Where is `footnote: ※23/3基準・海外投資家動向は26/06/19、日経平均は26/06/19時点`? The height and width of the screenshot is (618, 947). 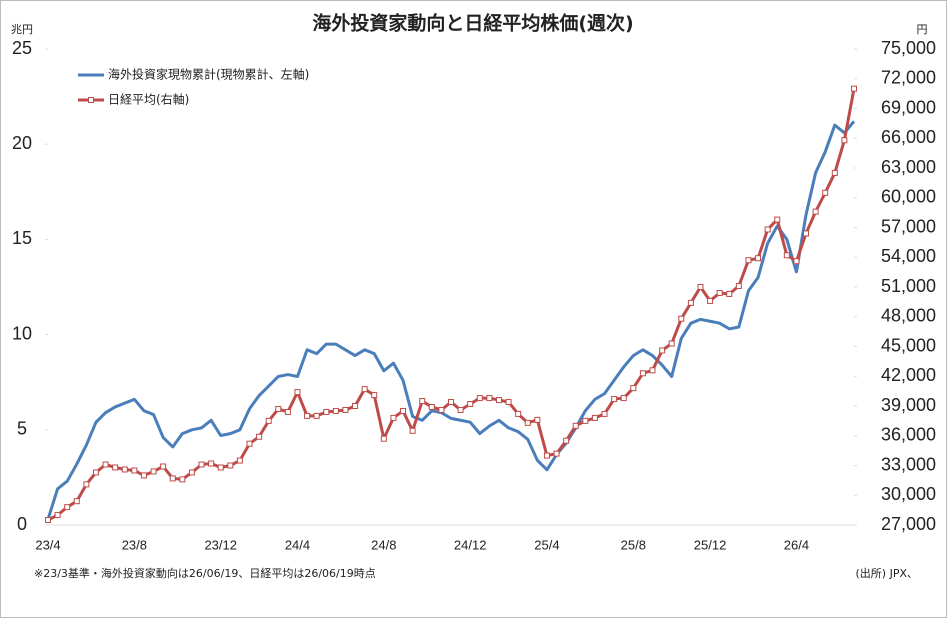 footnote: ※23/3基準・海外投資家動向は26/06/19、日経平均は26/06/19時点 is located at coordinates (205, 573).